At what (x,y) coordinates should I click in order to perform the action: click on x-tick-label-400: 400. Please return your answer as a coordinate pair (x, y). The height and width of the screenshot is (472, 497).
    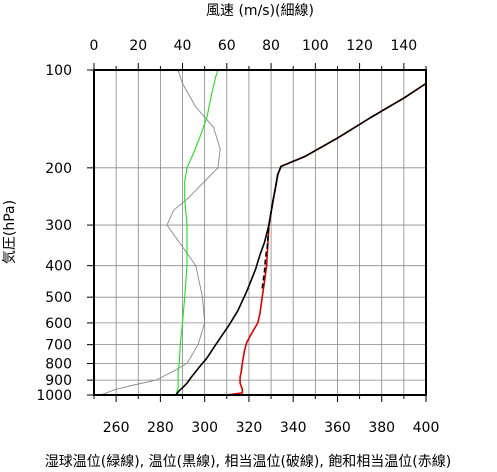
    Looking at the image, I should click on (426, 428).